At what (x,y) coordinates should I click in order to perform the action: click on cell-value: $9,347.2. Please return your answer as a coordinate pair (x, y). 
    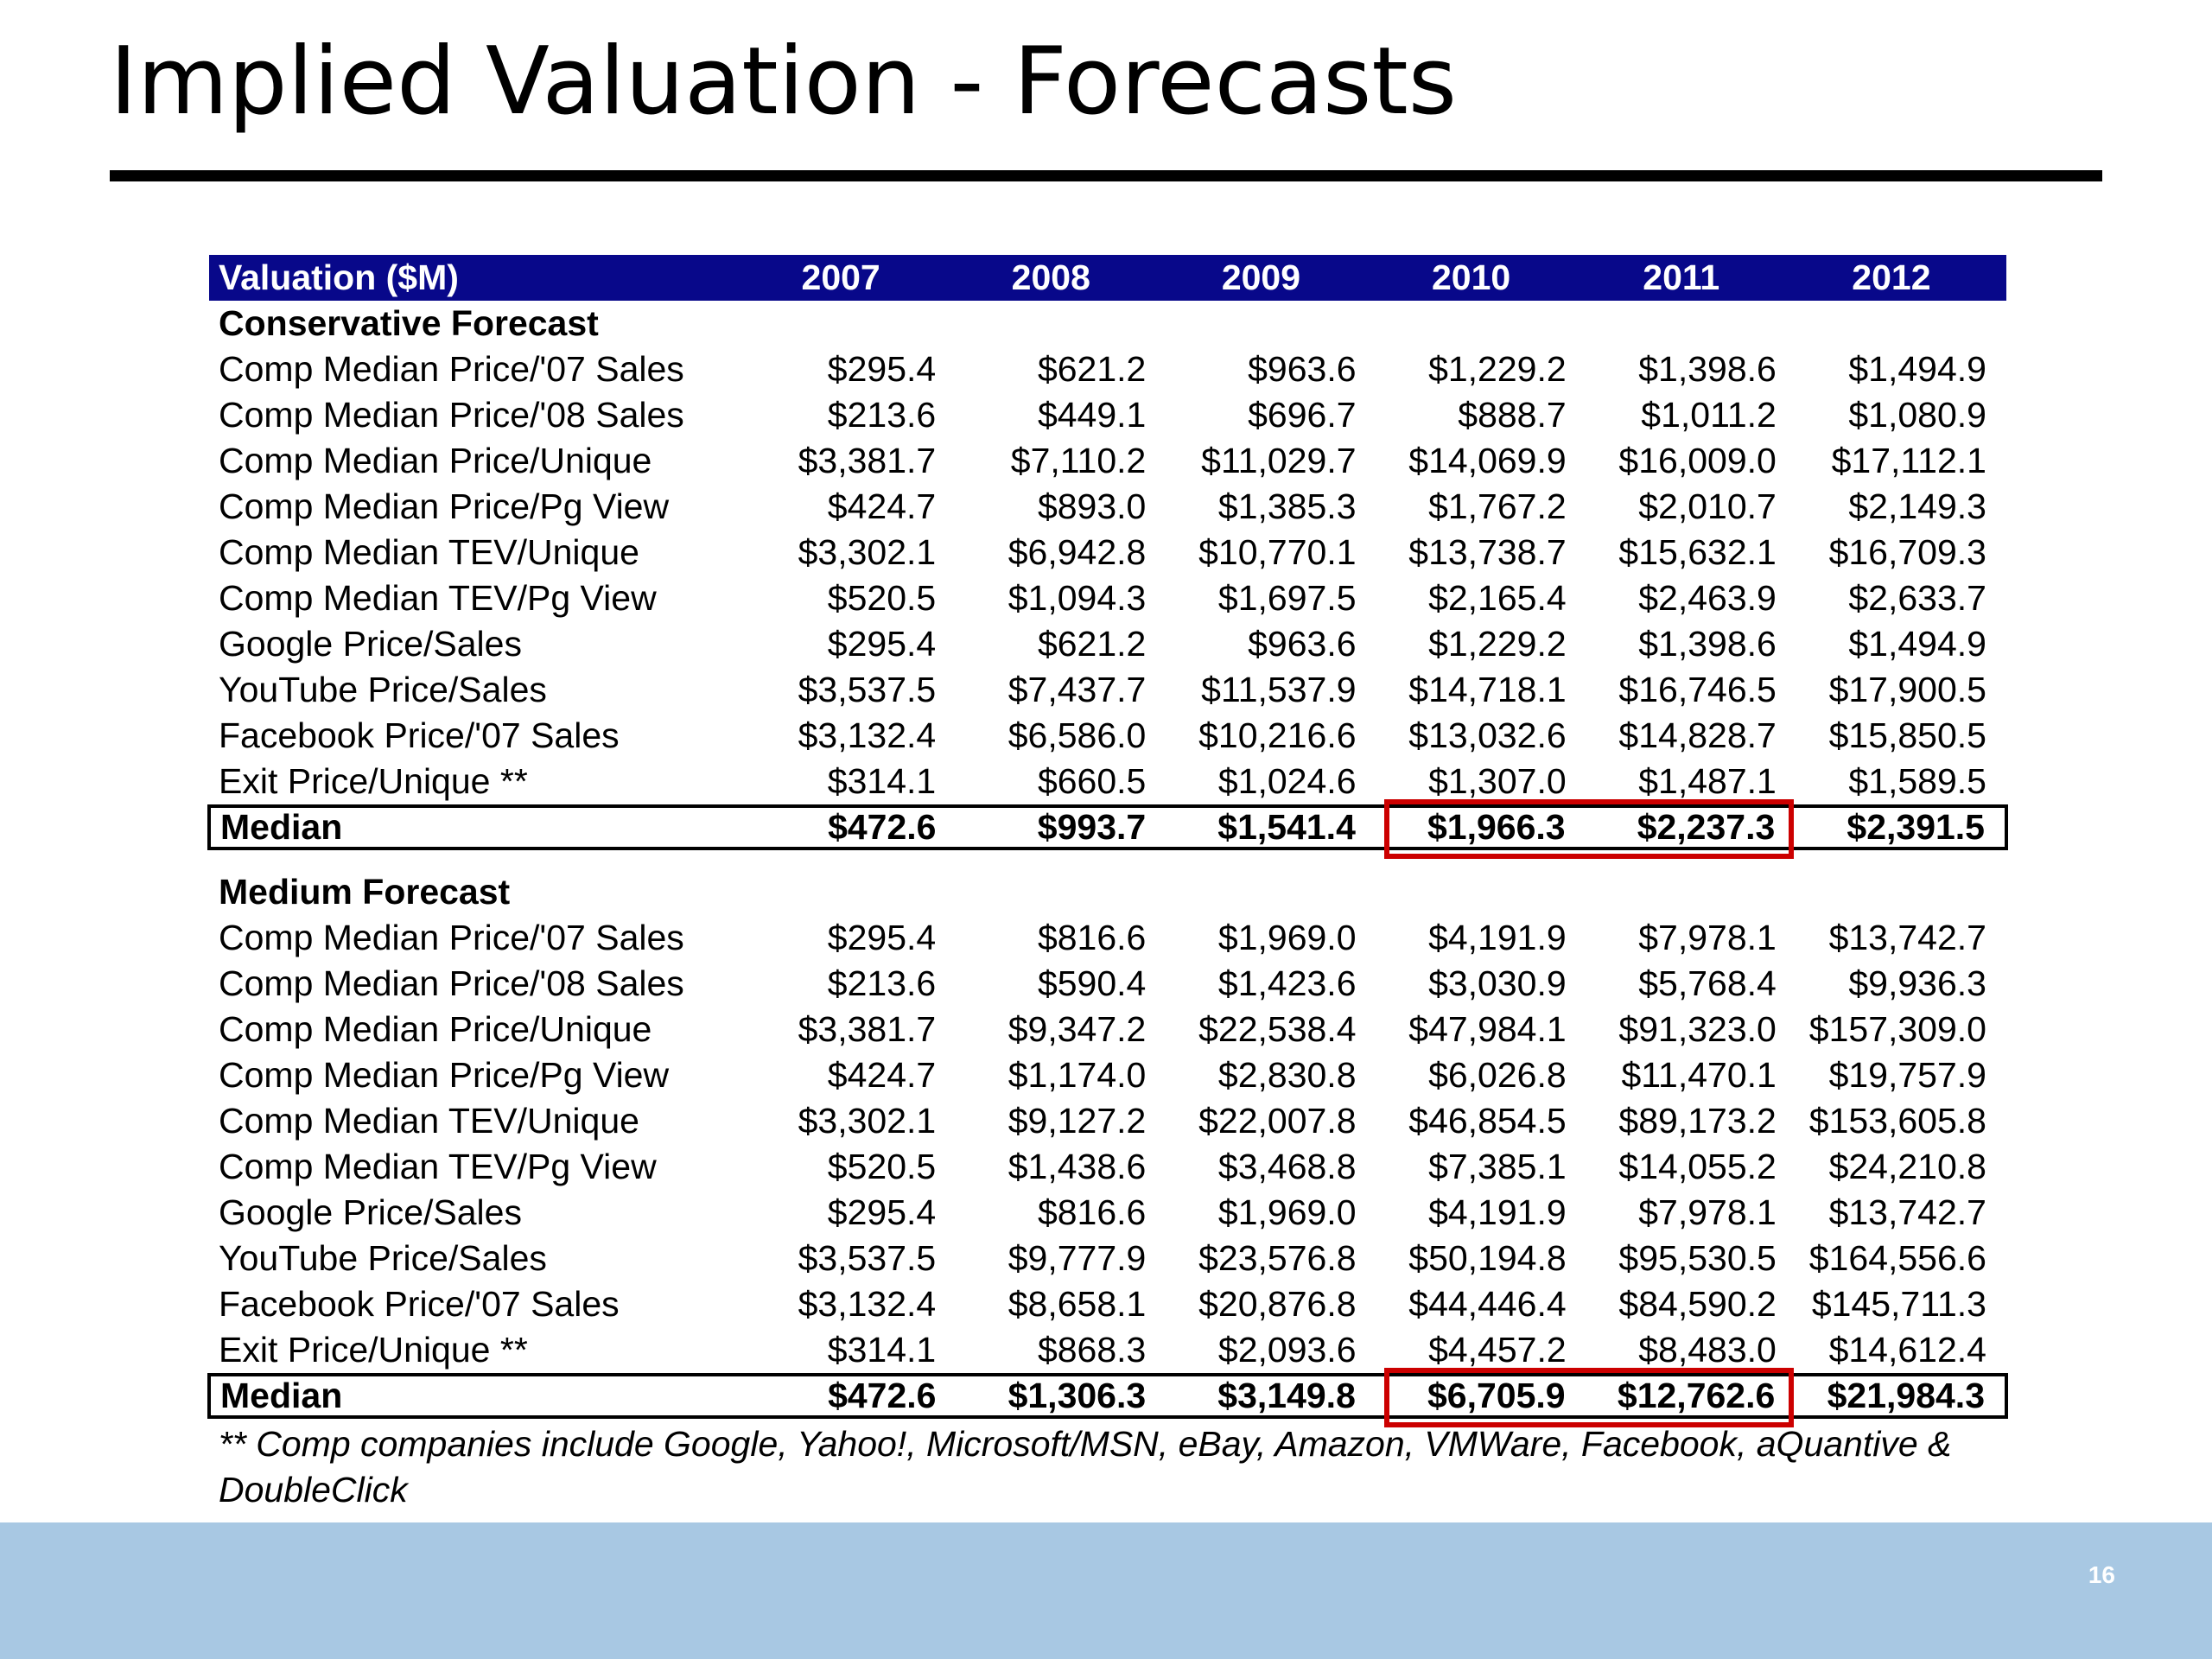
    Looking at the image, I should click on (1077, 1029).